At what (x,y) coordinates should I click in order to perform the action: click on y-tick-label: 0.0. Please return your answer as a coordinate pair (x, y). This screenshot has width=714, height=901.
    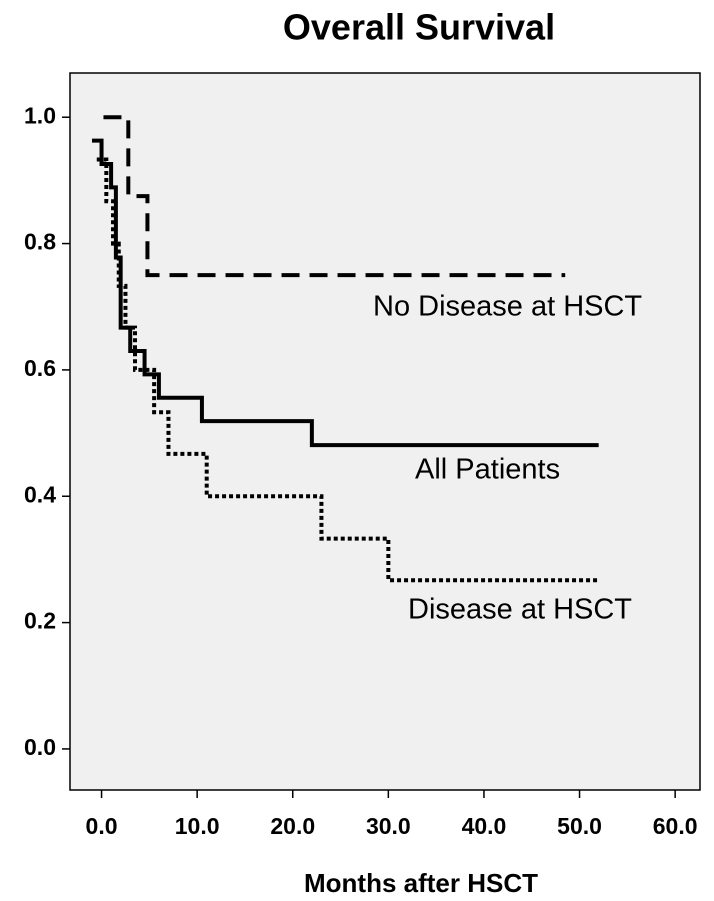
    Looking at the image, I should click on (40, 747).